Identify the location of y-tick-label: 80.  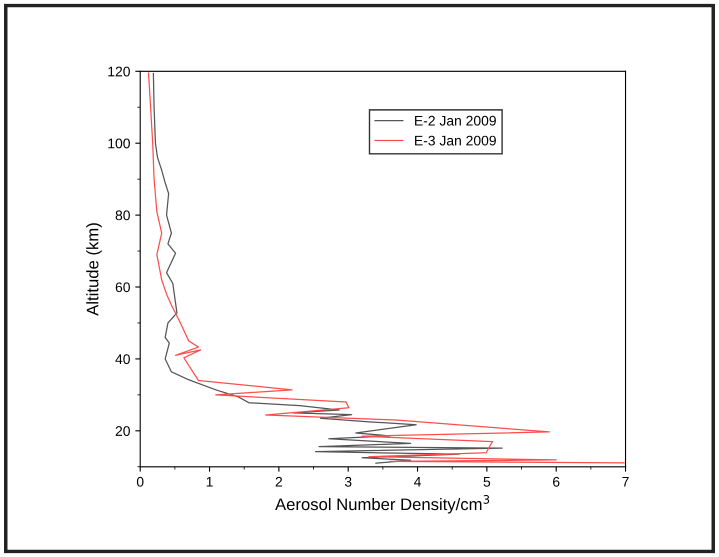
(123, 215).